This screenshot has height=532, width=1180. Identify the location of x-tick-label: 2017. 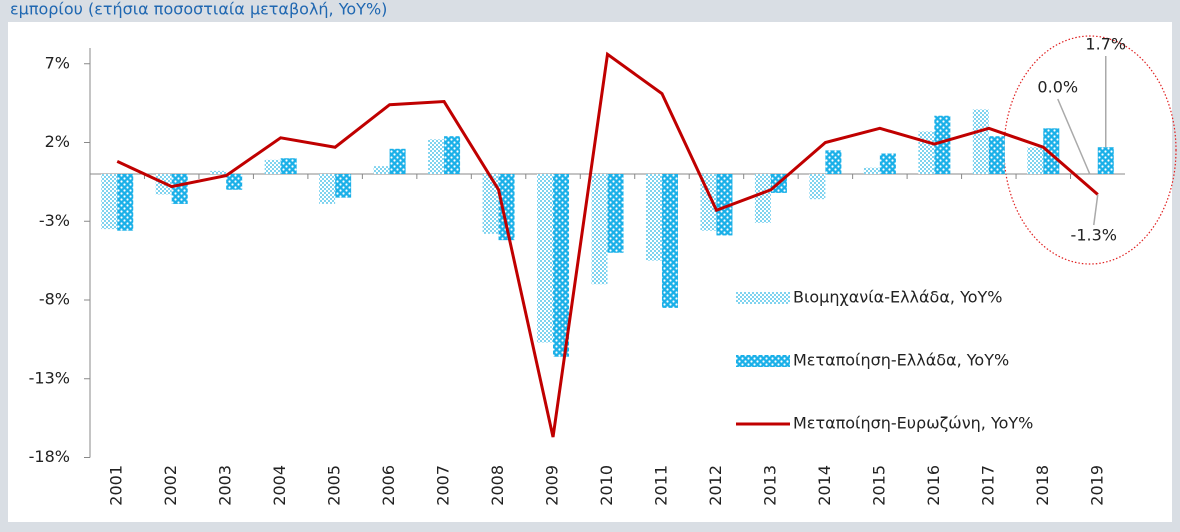
(987, 485).